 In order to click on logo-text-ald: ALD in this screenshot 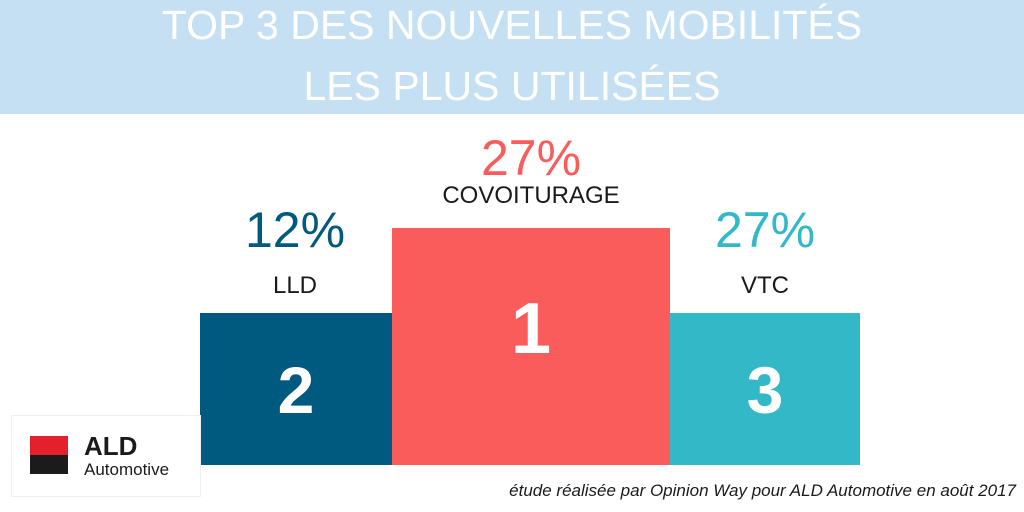, I will do `click(111, 446)`.